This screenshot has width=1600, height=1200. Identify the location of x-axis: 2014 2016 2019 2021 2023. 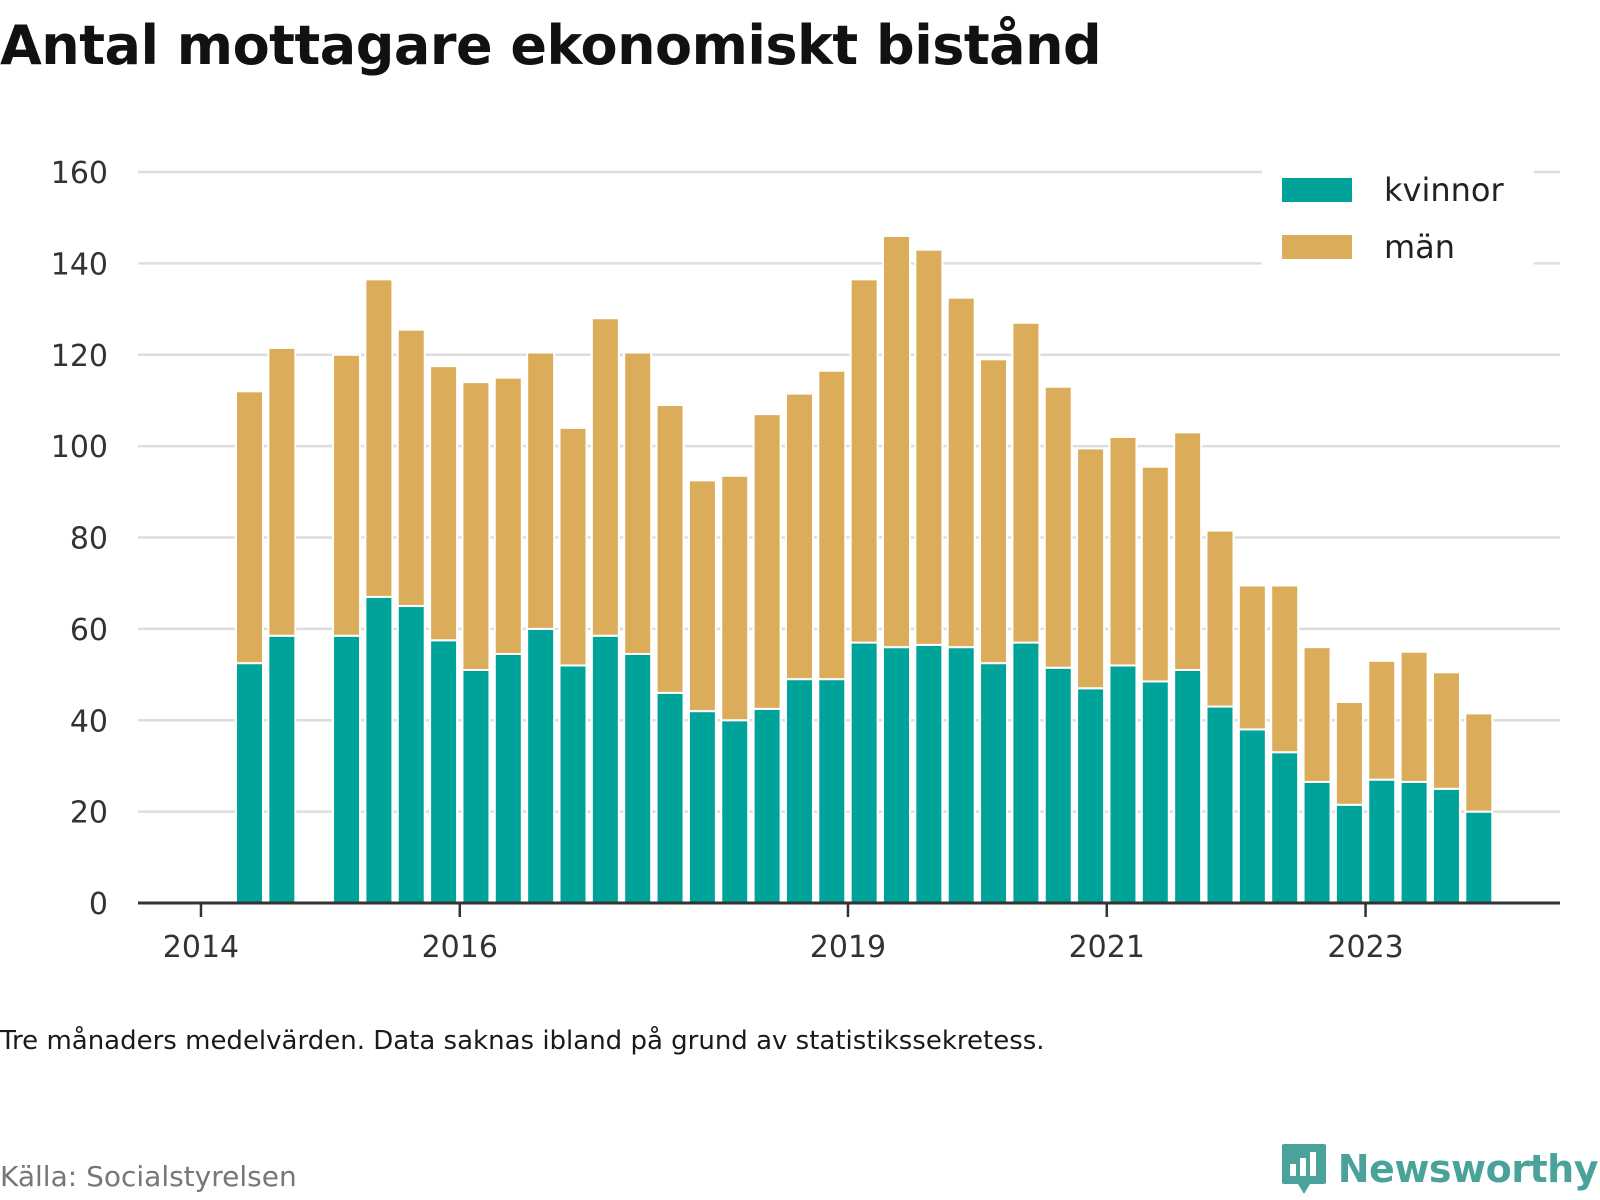
(849, 933).